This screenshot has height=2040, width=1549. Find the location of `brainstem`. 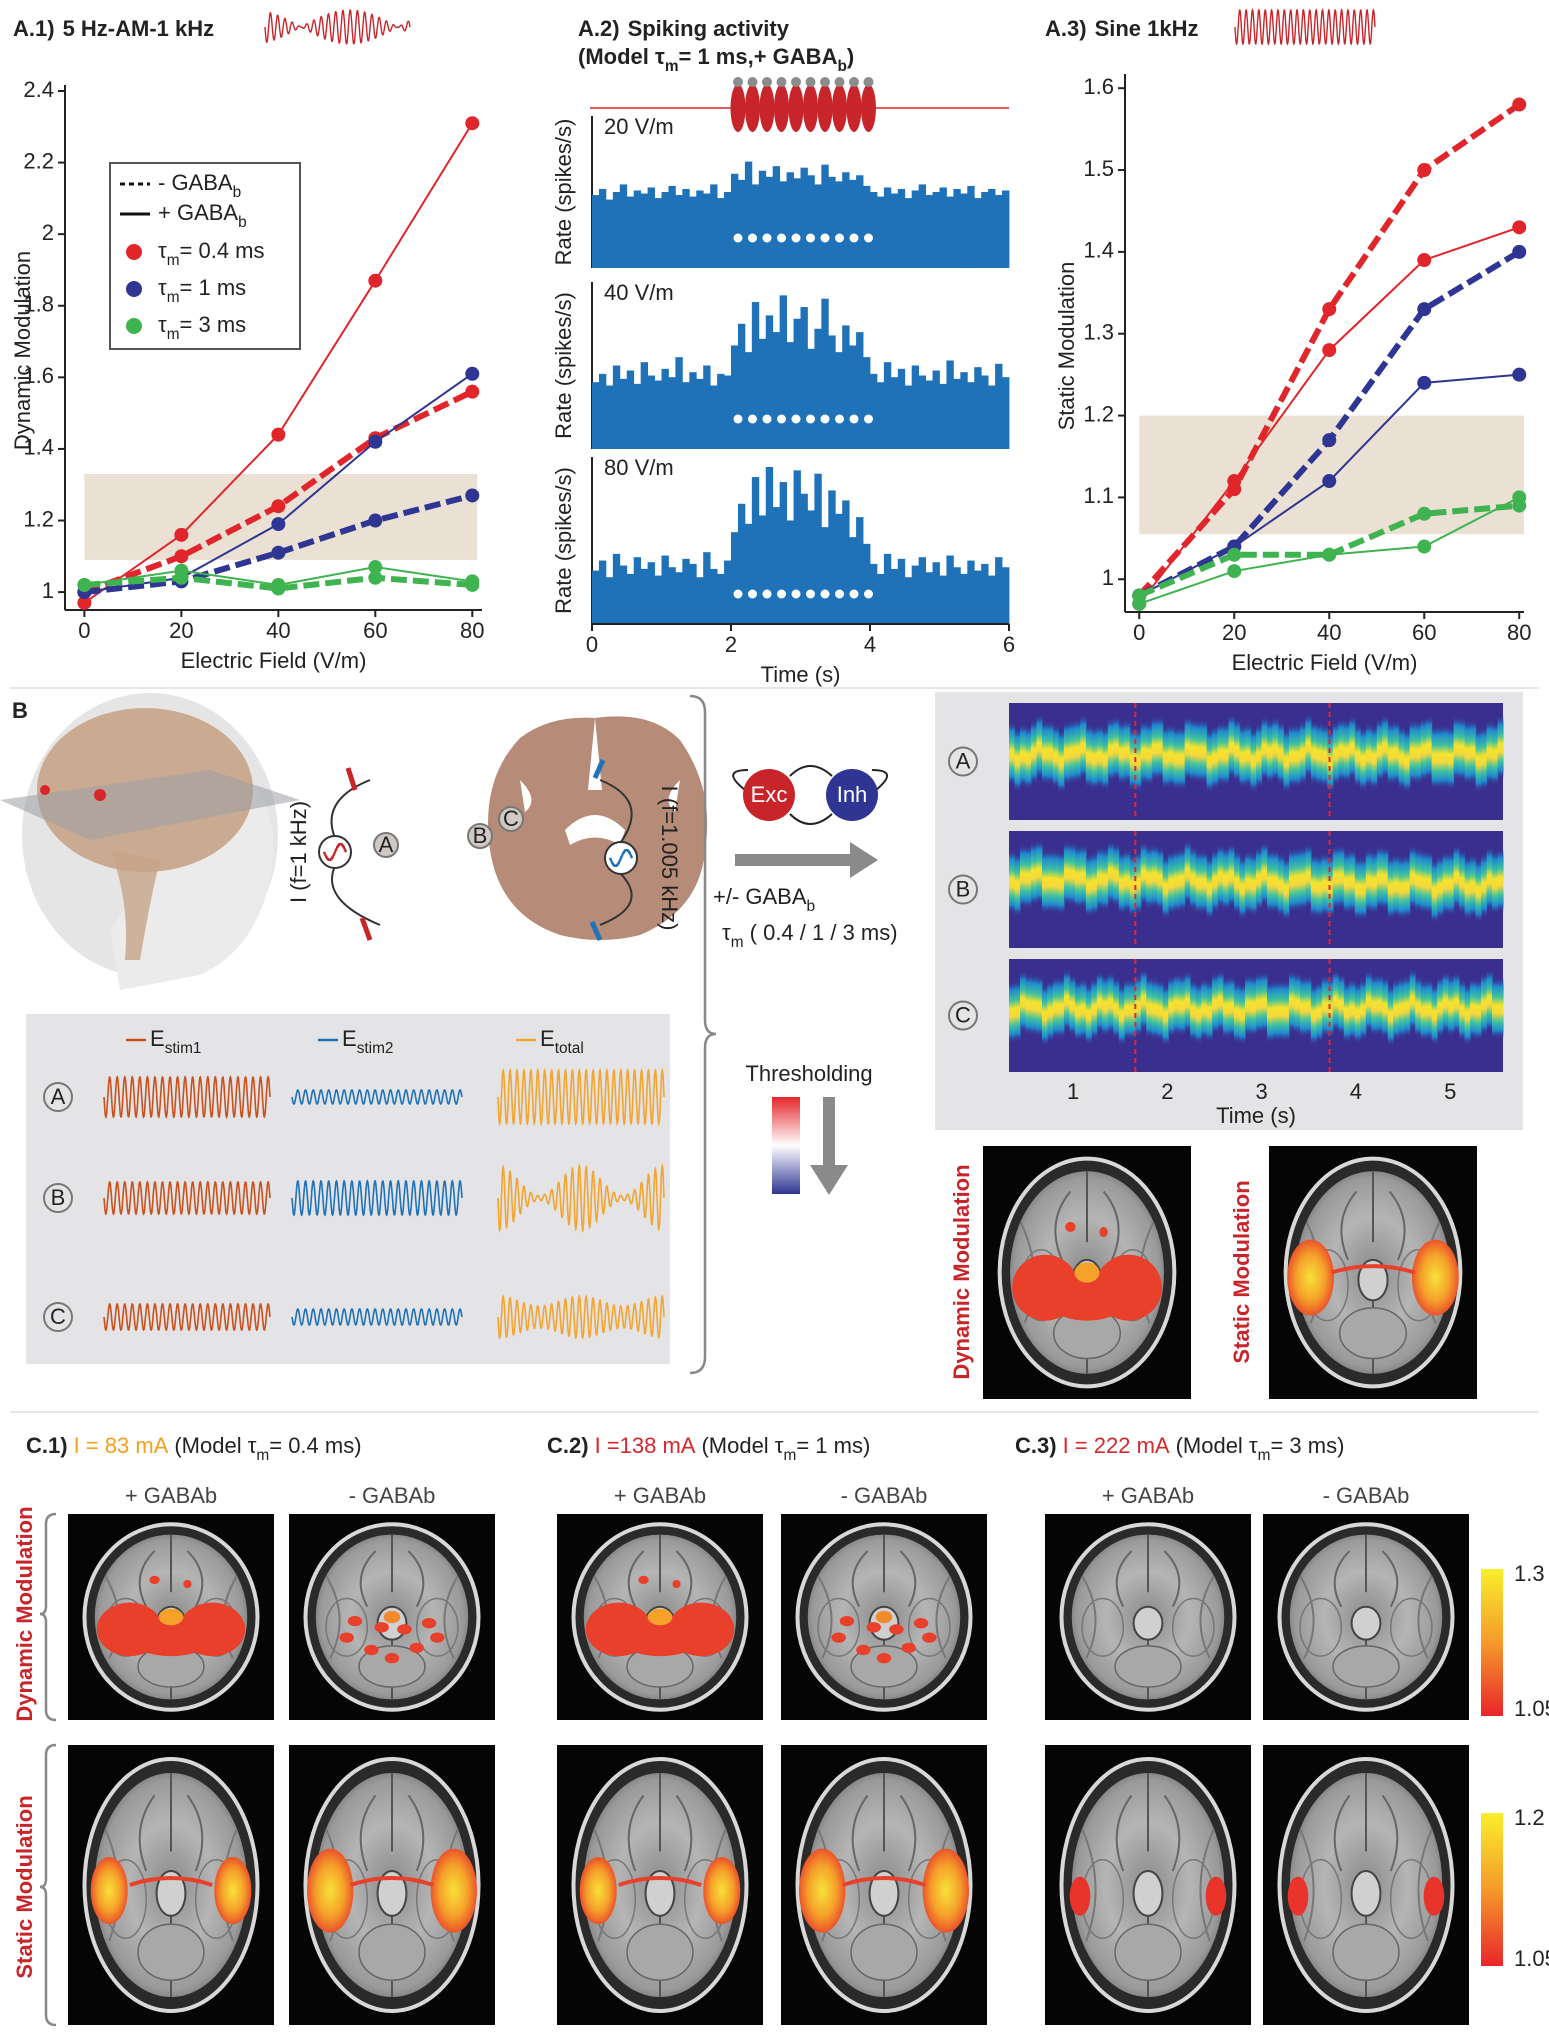

brainstem is located at coordinates (1366, 1623).